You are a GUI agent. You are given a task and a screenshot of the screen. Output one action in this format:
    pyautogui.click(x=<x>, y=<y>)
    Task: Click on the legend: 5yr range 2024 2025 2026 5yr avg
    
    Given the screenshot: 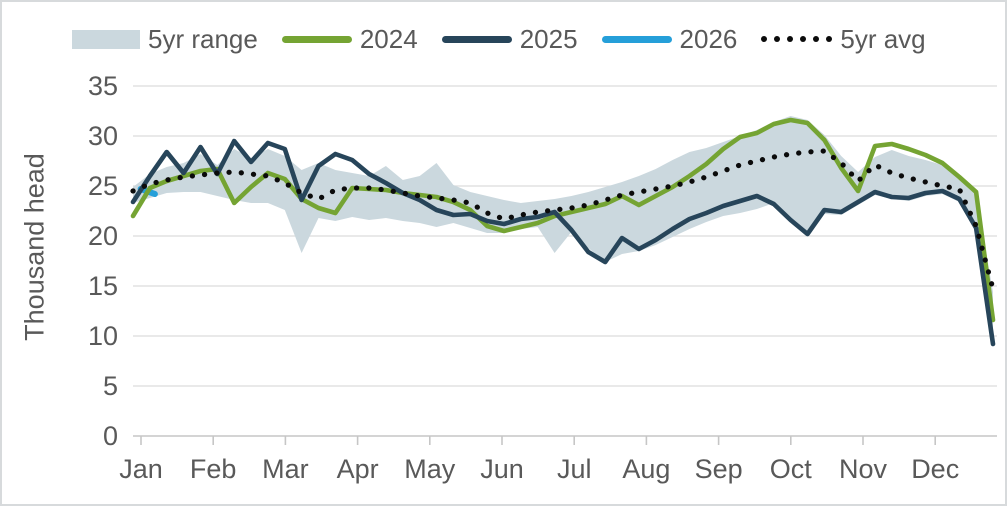 What is the action you would take?
    pyautogui.click(x=499, y=39)
    